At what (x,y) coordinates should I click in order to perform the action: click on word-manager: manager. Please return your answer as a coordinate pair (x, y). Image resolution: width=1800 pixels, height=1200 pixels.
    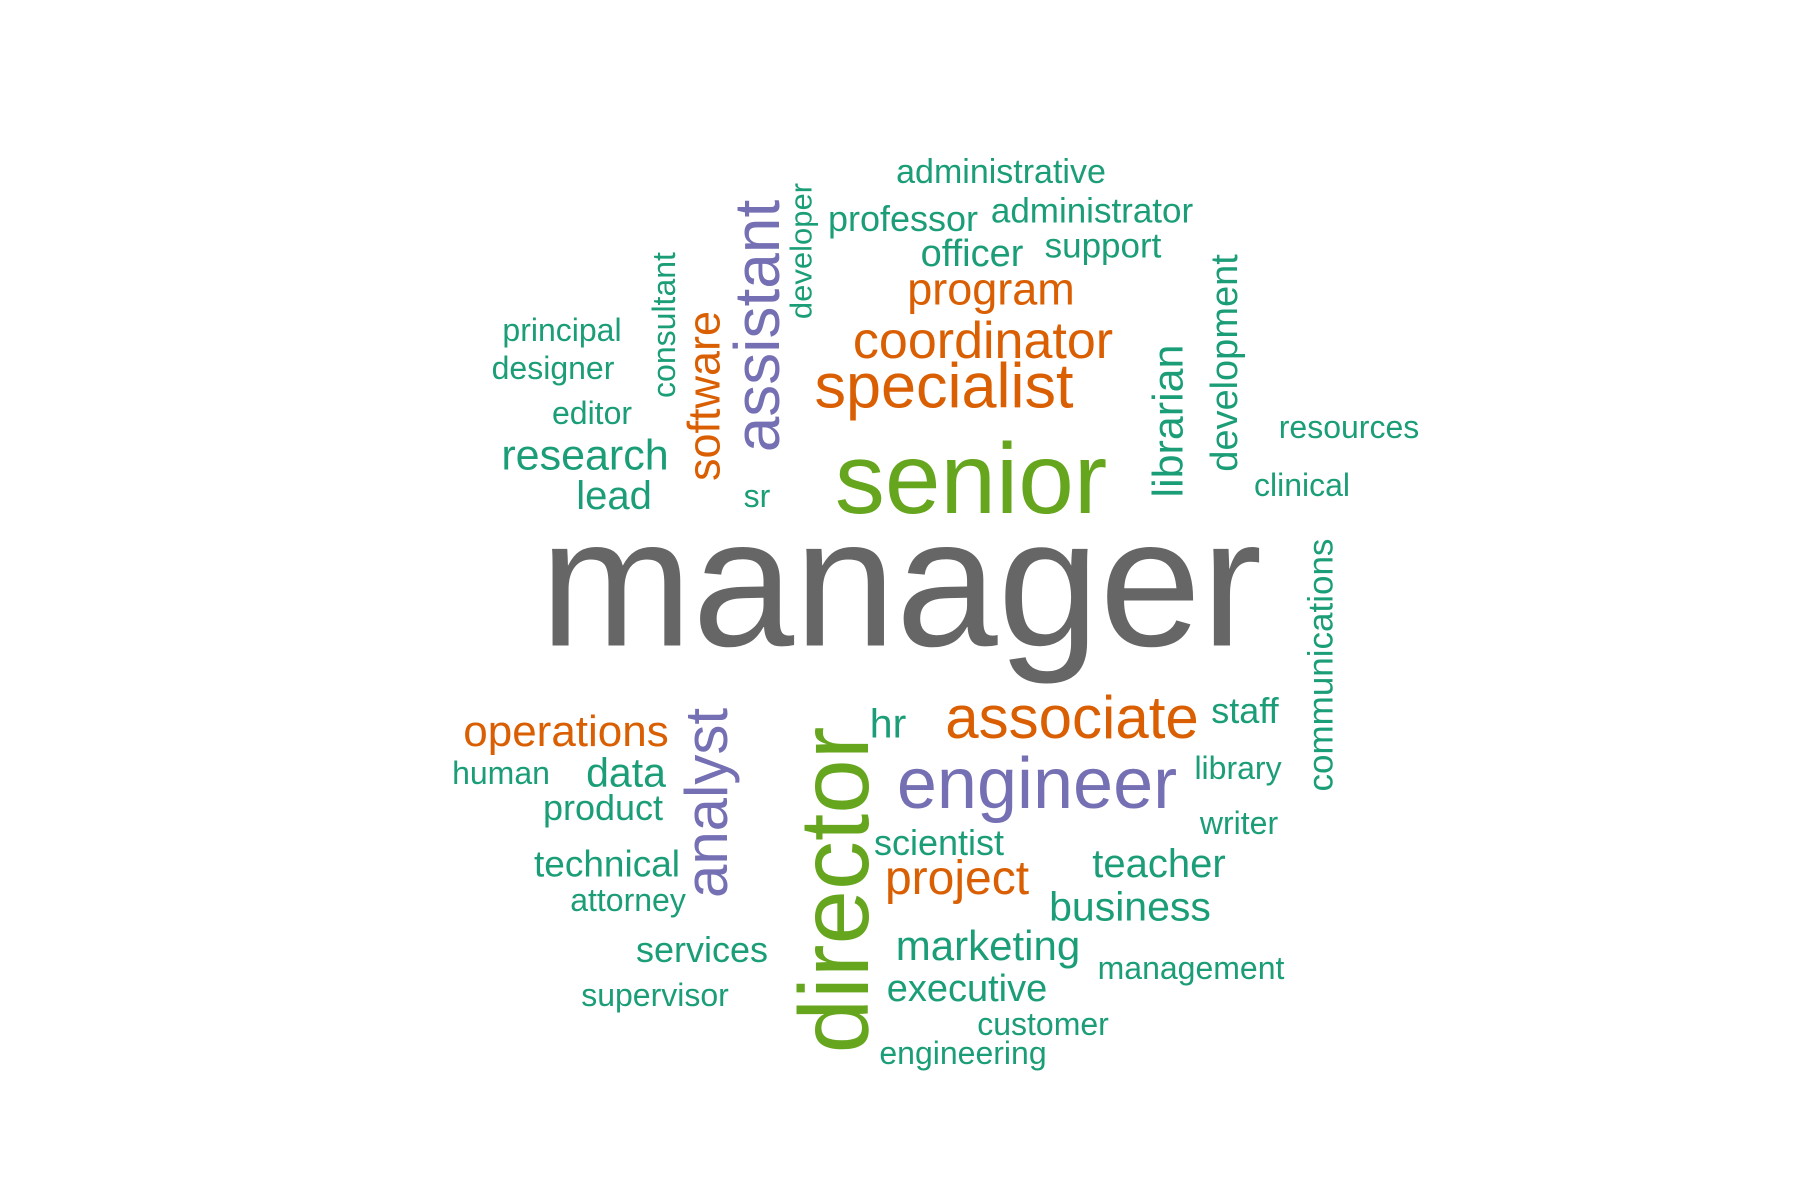
    Looking at the image, I should click on (901, 582).